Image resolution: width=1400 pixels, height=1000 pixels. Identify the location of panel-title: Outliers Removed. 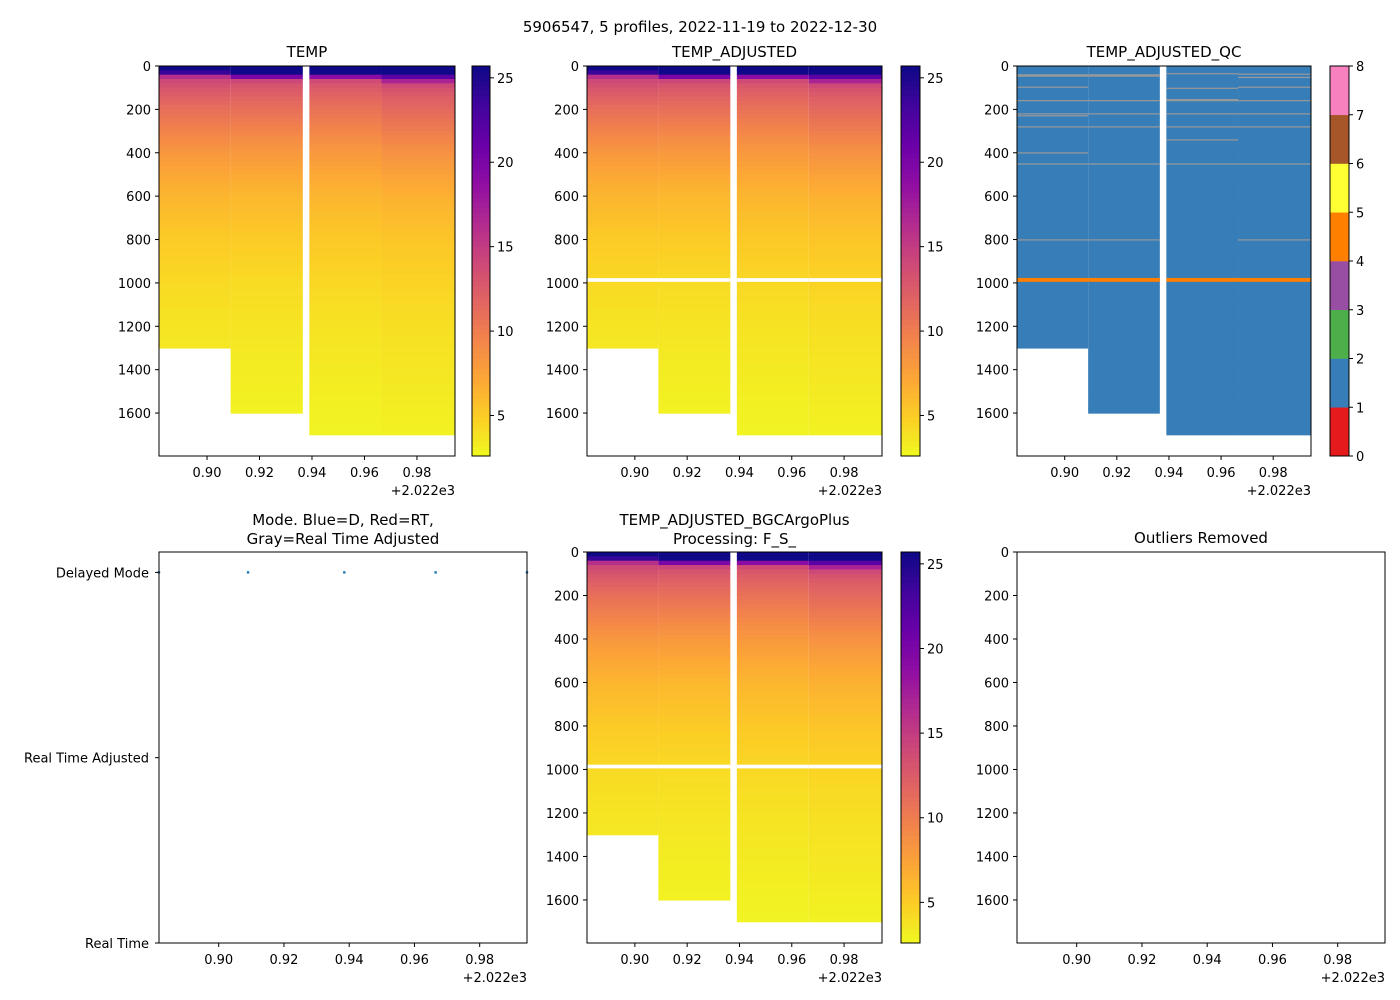
(1201, 538).